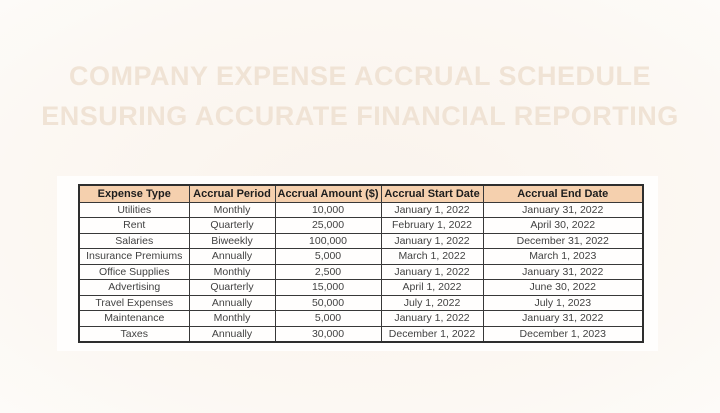 The height and width of the screenshot is (413, 720). What do you see at coordinates (563, 240) in the screenshot?
I see `table-cell: December 31, 2022` at bounding box center [563, 240].